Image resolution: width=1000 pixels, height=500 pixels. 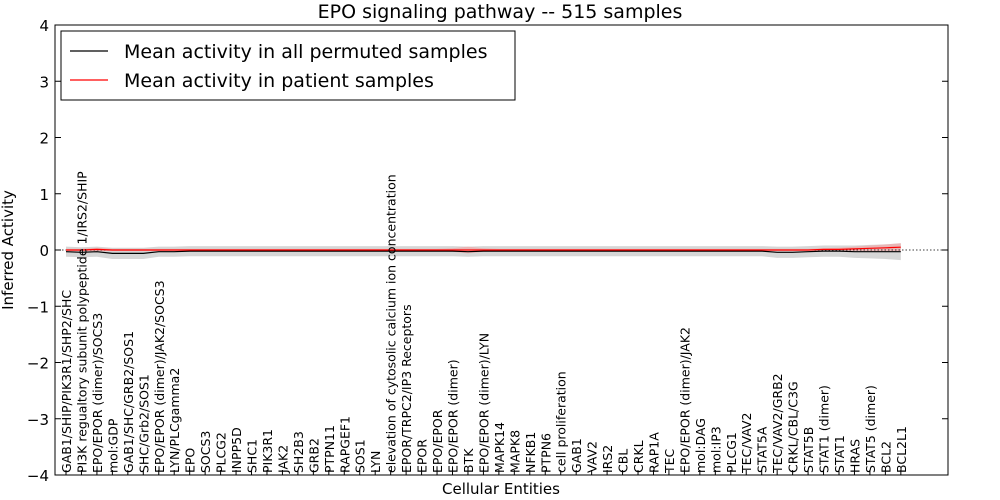 I want to click on x-tick-label: CRKL/CBL/C3G, so click(x=793, y=427).